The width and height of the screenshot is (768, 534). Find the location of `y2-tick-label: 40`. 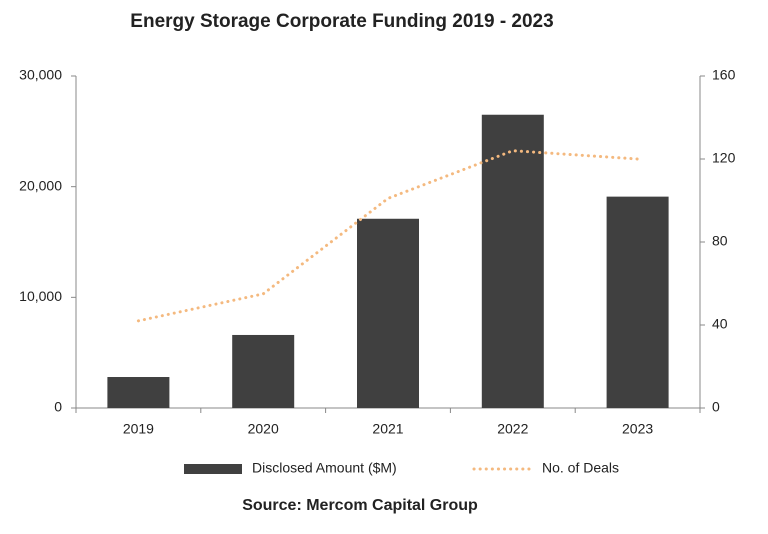

y2-tick-label: 40 is located at coordinates (720, 324).